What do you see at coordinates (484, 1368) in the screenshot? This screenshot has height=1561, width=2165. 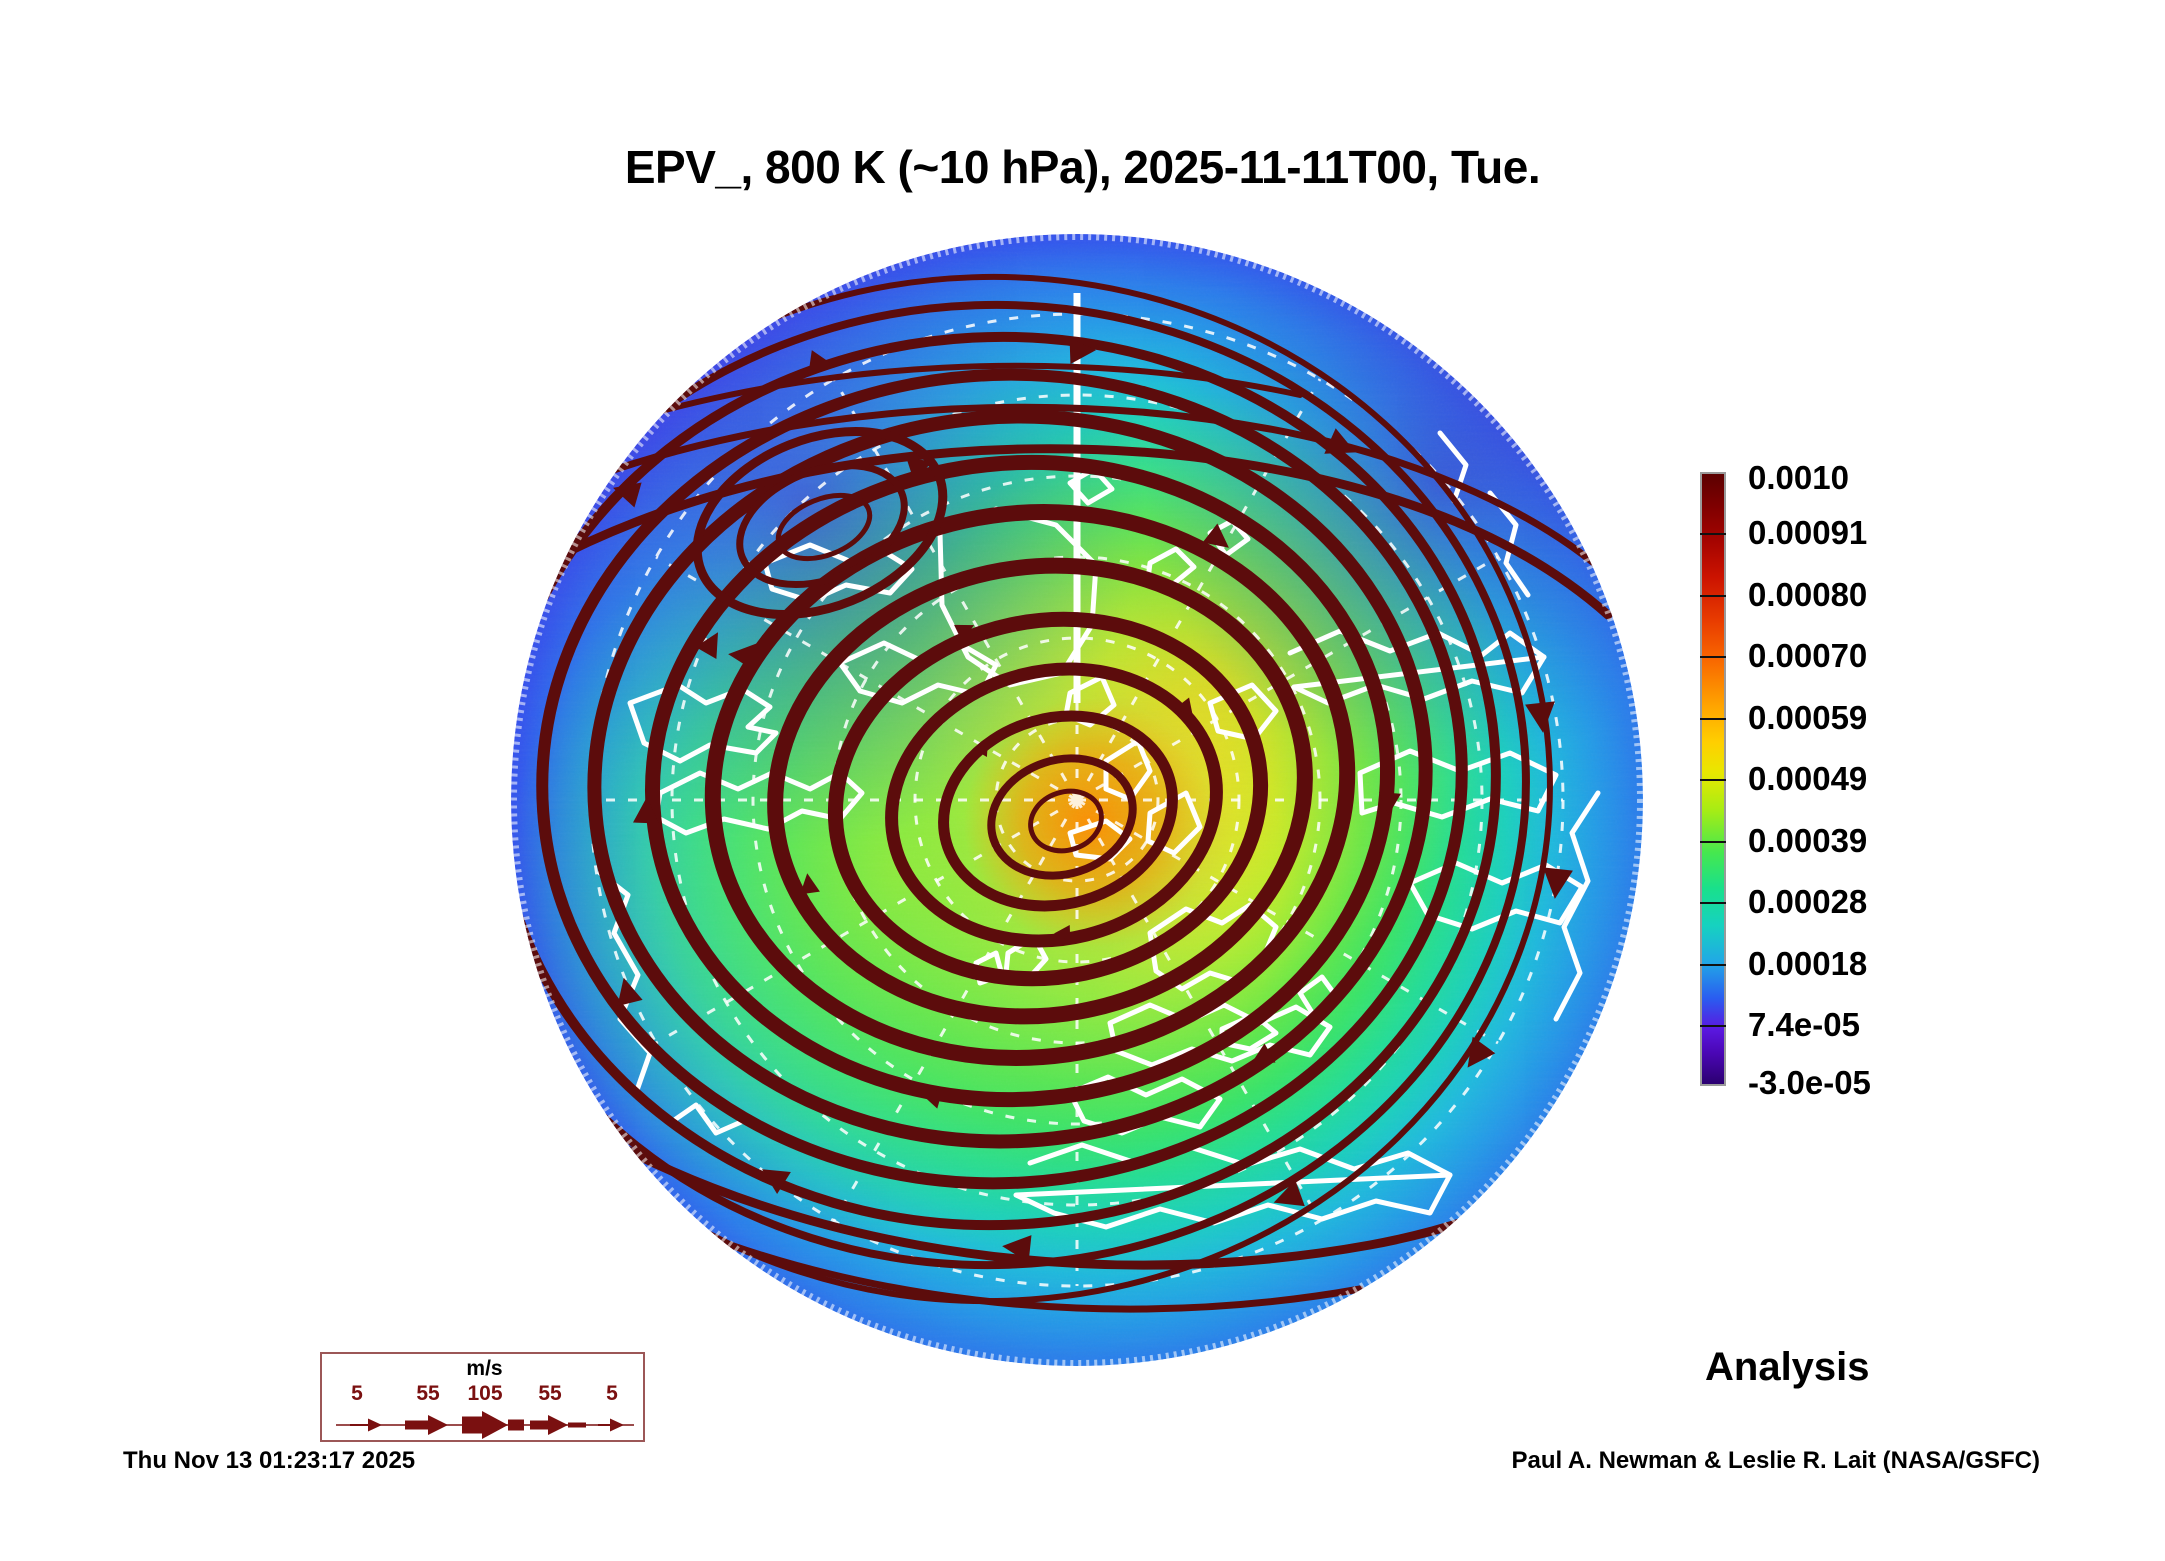 I see `wind-units-label: m/s` at bounding box center [484, 1368].